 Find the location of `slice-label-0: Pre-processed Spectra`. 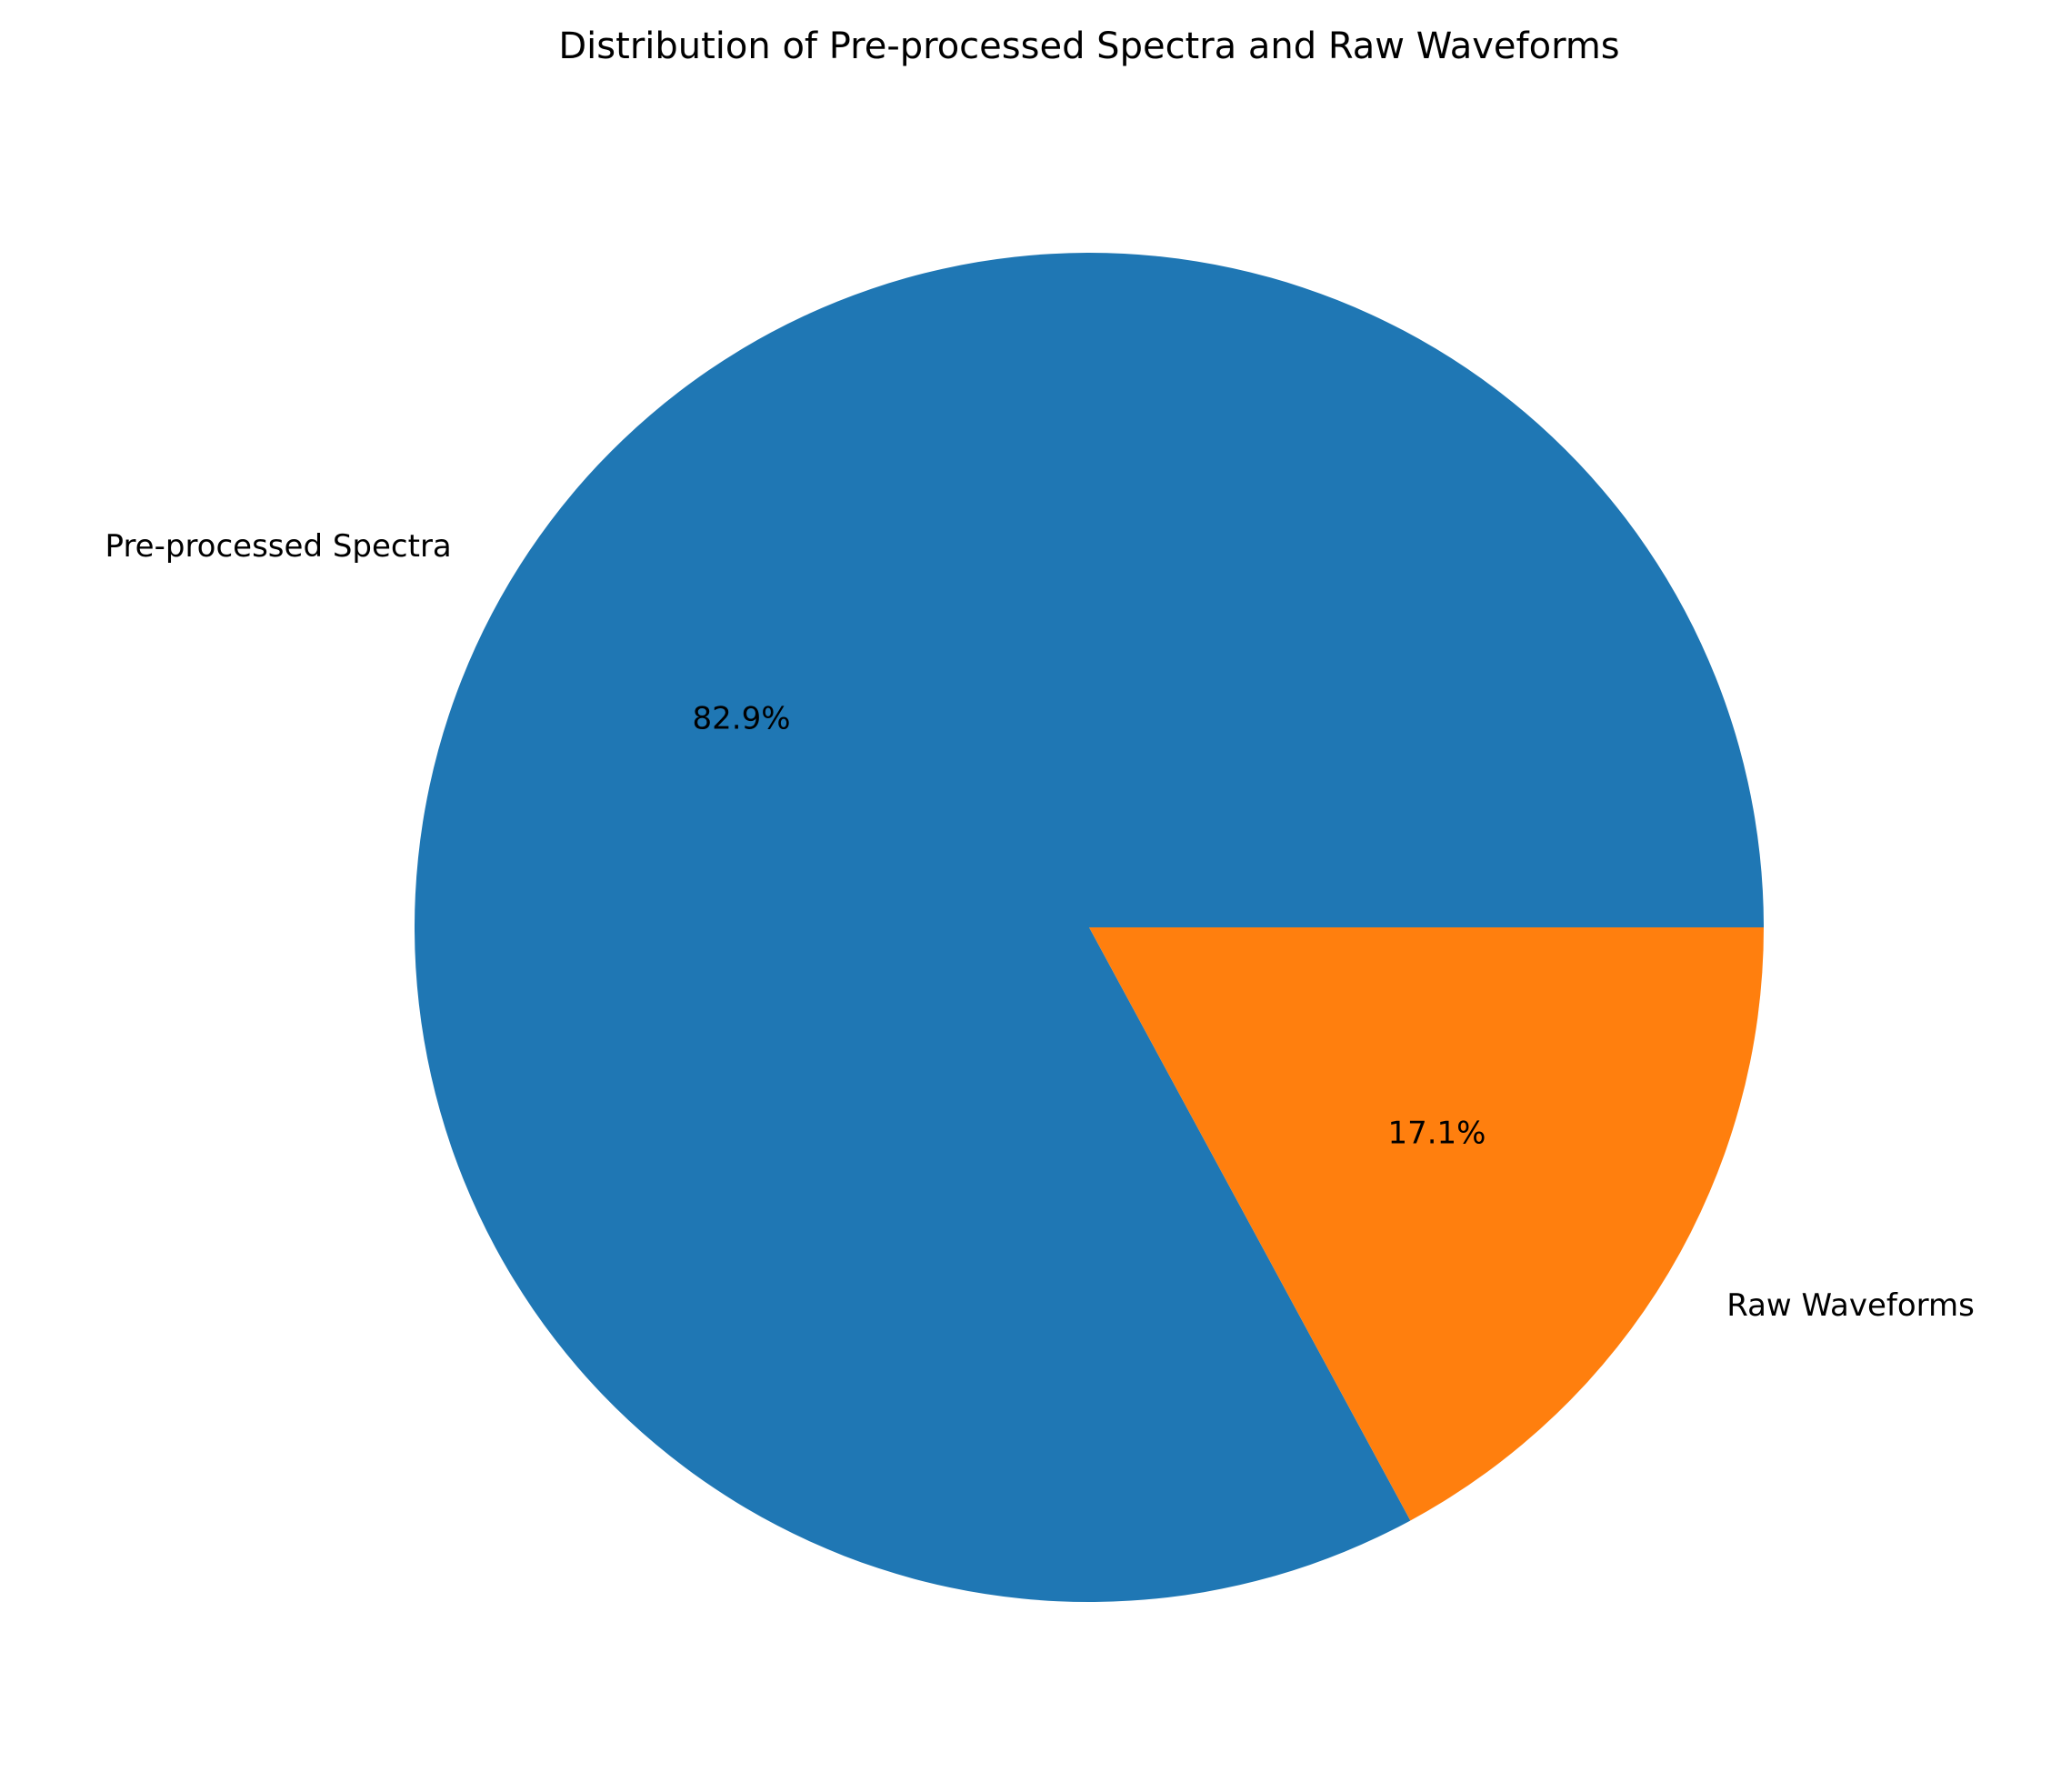

slice-label-0: Pre-processed Spectra is located at coordinates (278, 546).